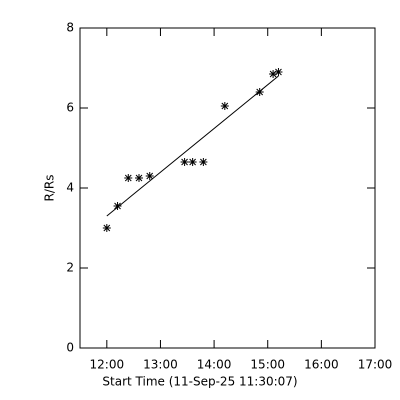 This screenshot has height=400, width=400. What do you see at coordinates (70, 348) in the screenshot?
I see `y-tick-label: 0` at bounding box center [70, 348].